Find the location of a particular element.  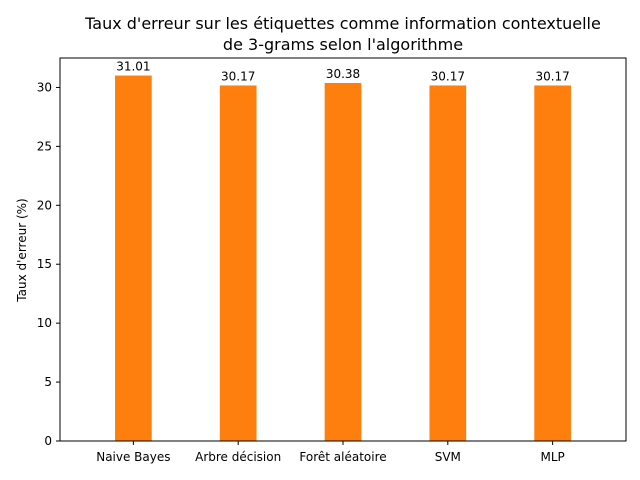

y-tick-label-0: 0 is located at coordinates (48, 441).